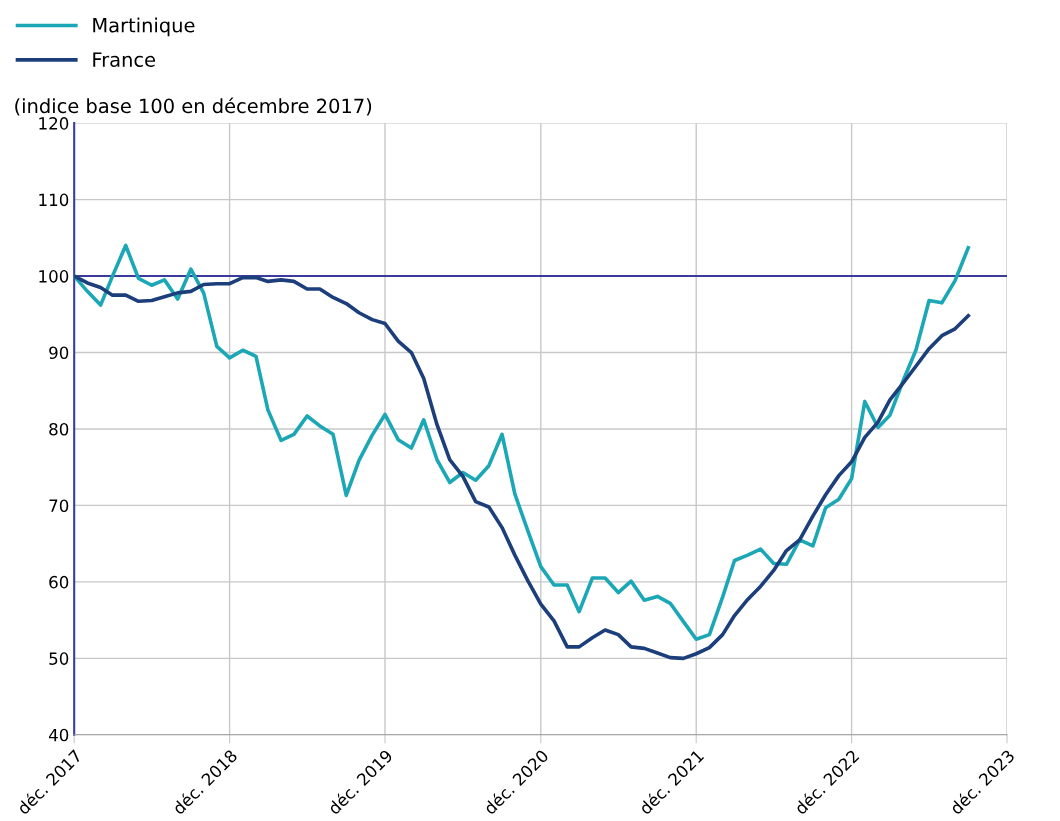  What do you see at coordinates (59, 582) in the screenshot?
I see `y-tick-label: 60` at bounding box center [59, 582].